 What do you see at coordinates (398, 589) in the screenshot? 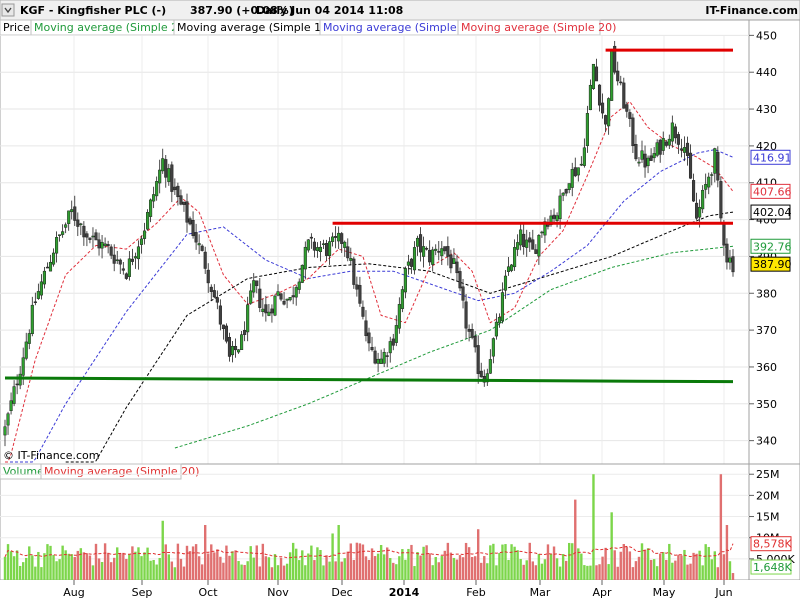
I see `time-axis-labels: Aug Sep Oct Nov Dec 2014 Feb Mar Apr May Jun` at bounding box center [398, 589].